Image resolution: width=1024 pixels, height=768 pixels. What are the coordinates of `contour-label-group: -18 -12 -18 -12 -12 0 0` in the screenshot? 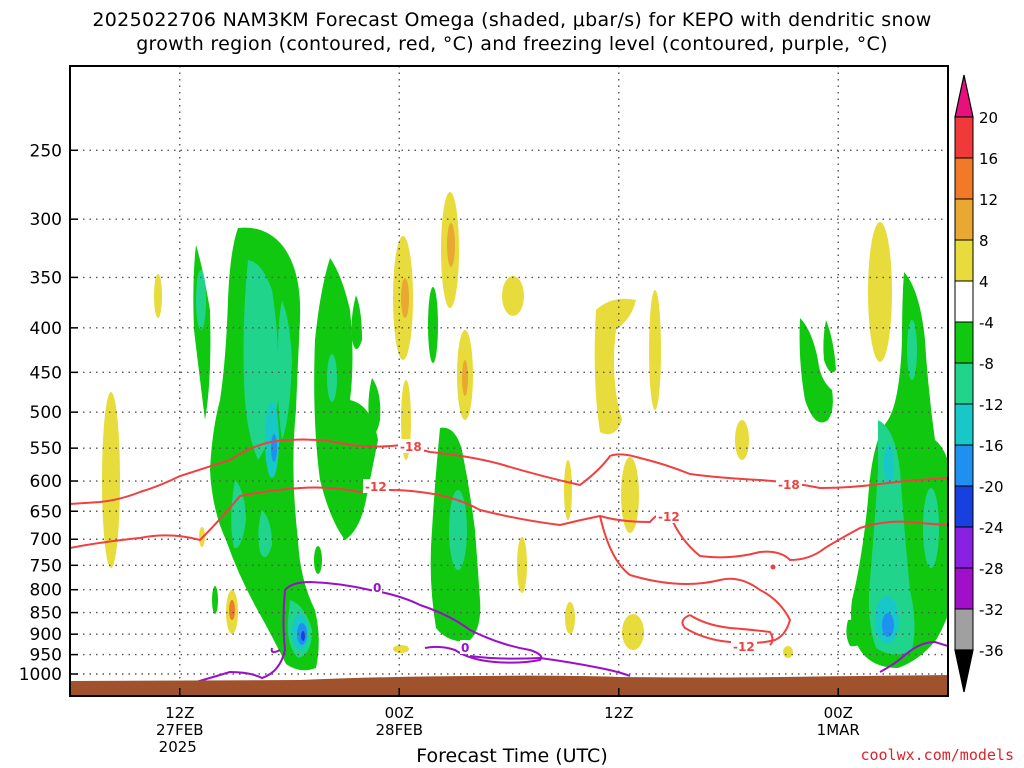 It's located at (582, 547).